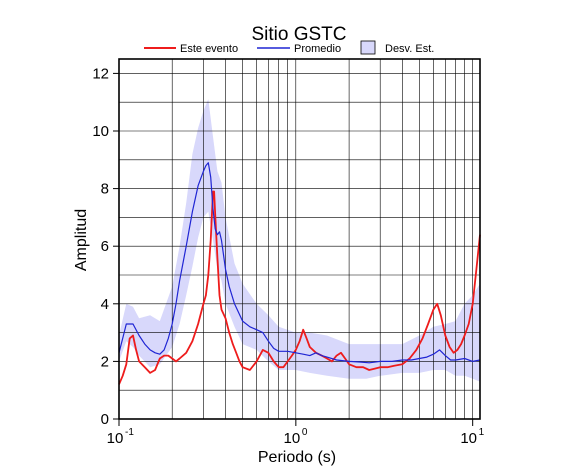  I want to click on x-tick-label-0: 10, so click(115, 438).